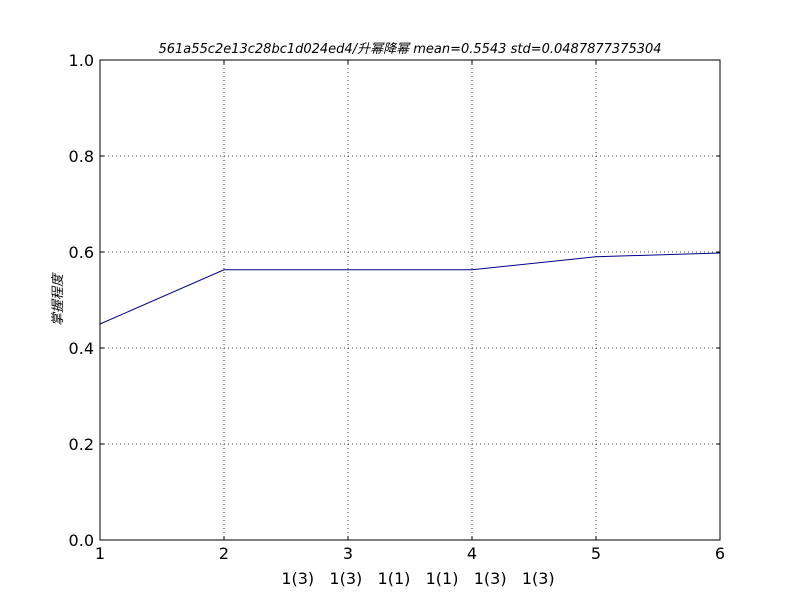 The image size is (800, 600). Describe the element at coordinates (81, 348) in the screenshot. I see `y-tick-label: 0.4` at that location.